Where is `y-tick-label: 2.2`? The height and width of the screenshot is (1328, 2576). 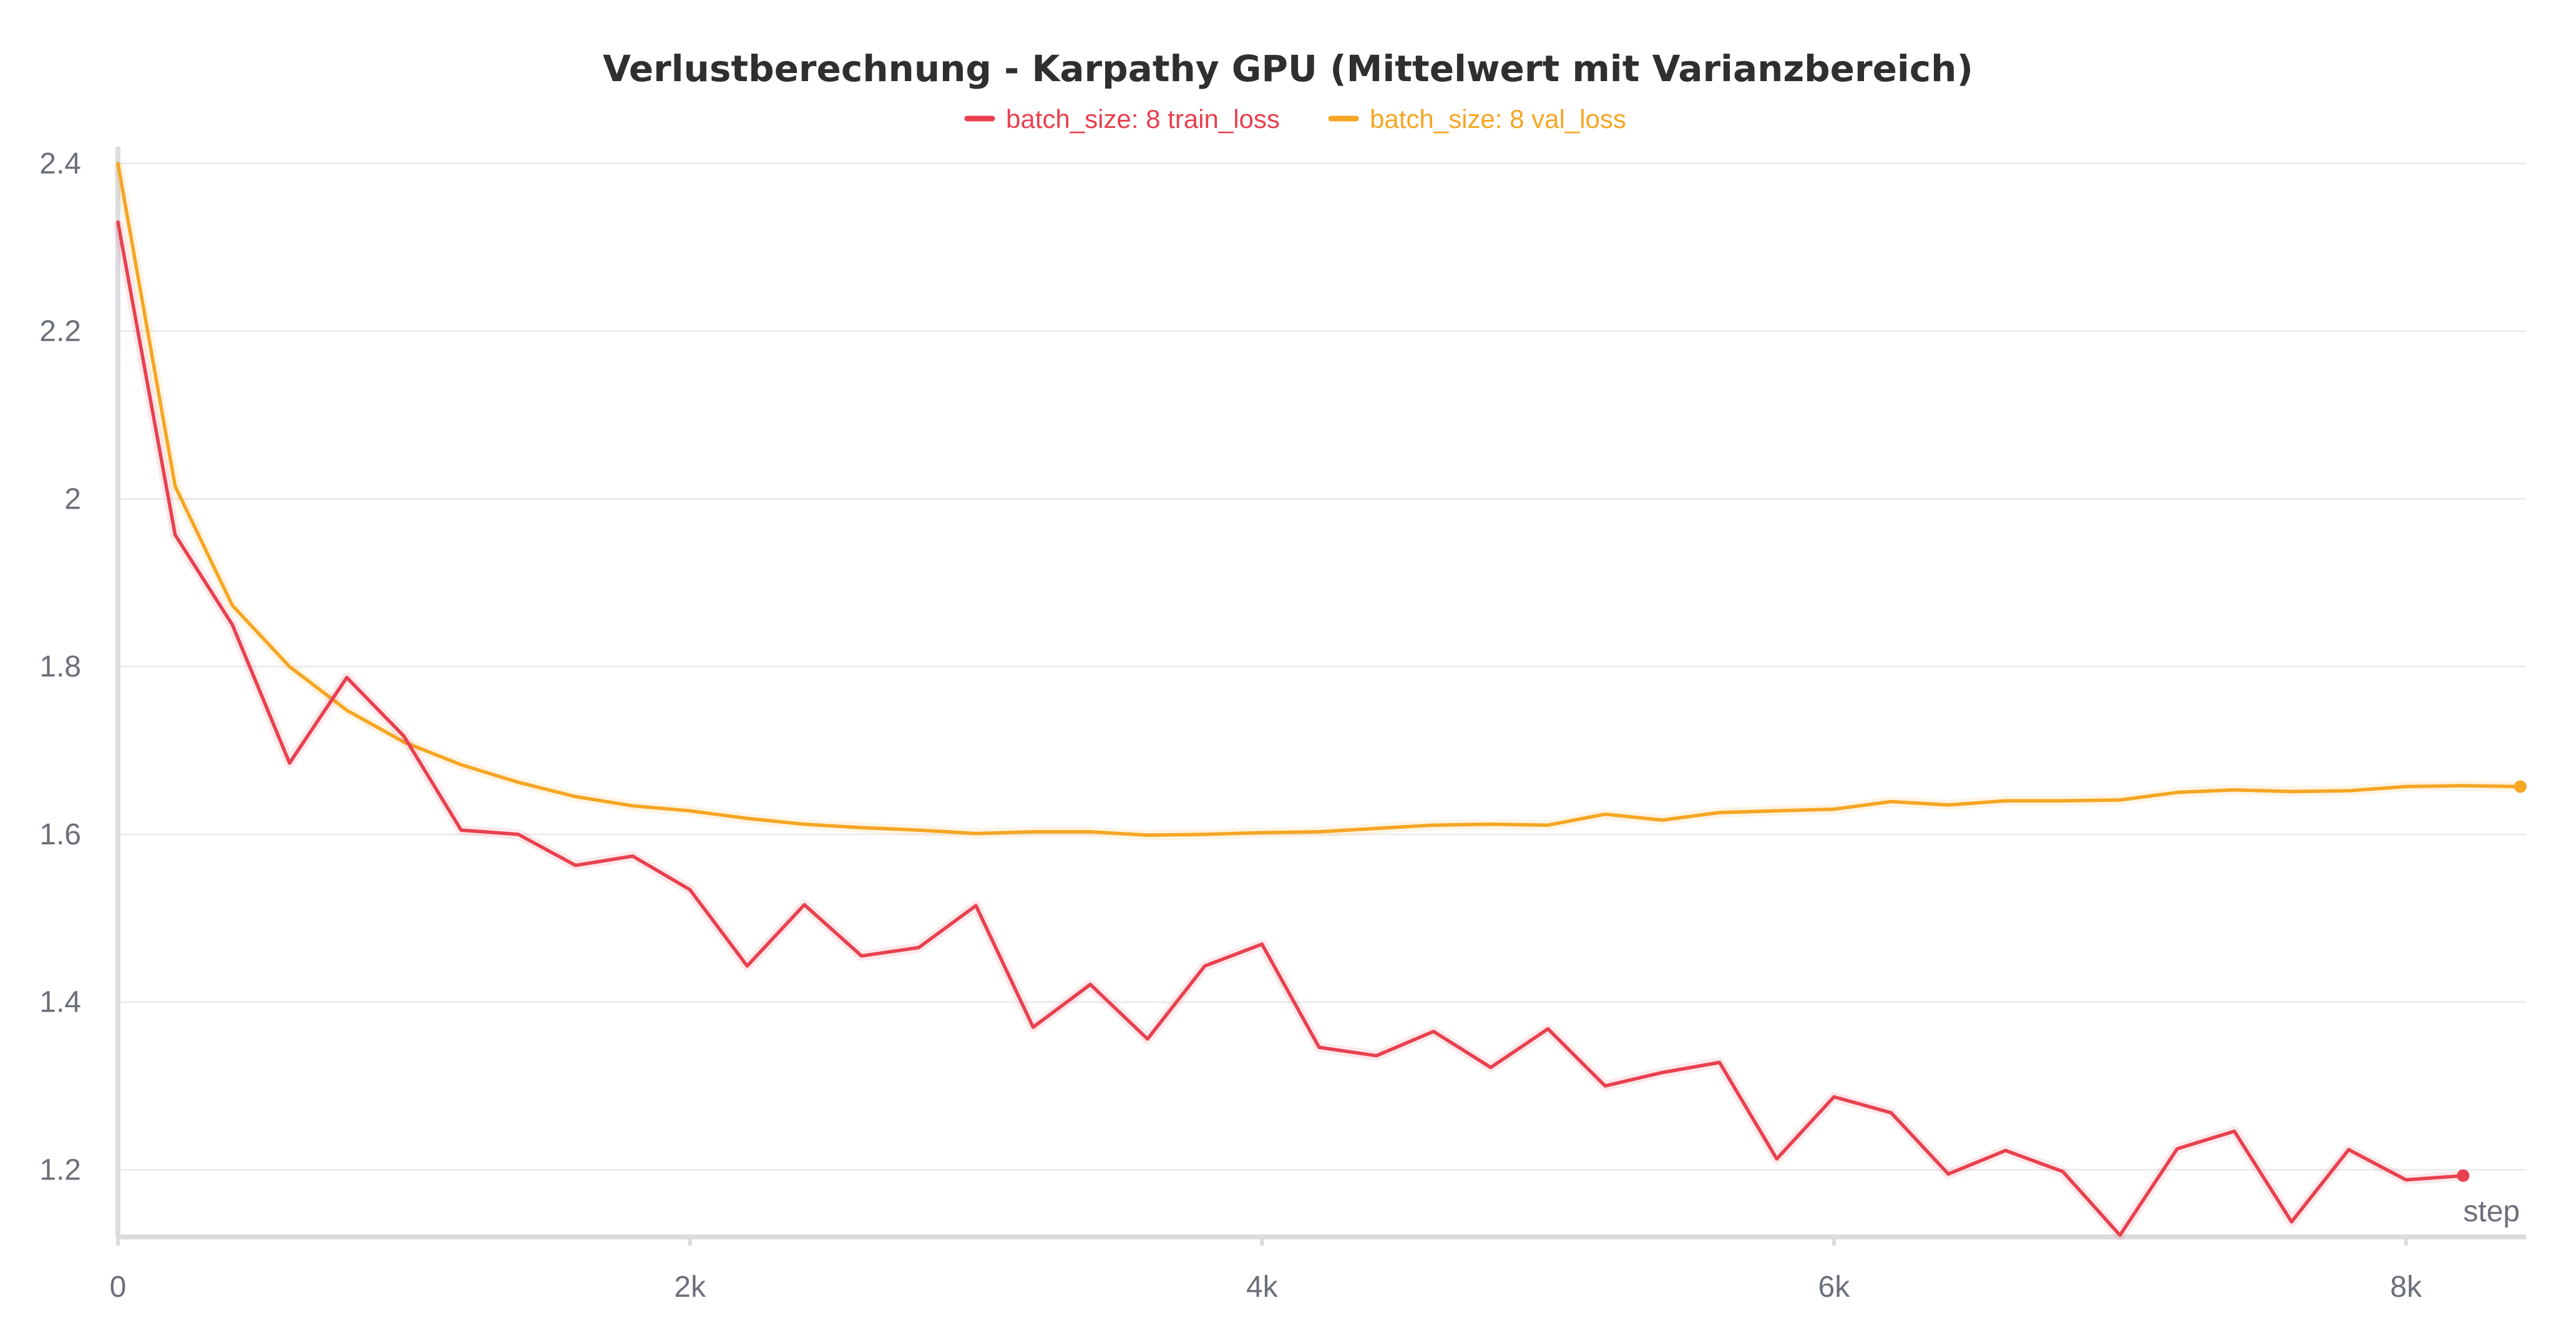
y-tick-label: 2.2 is located at coordinates (60, 331).